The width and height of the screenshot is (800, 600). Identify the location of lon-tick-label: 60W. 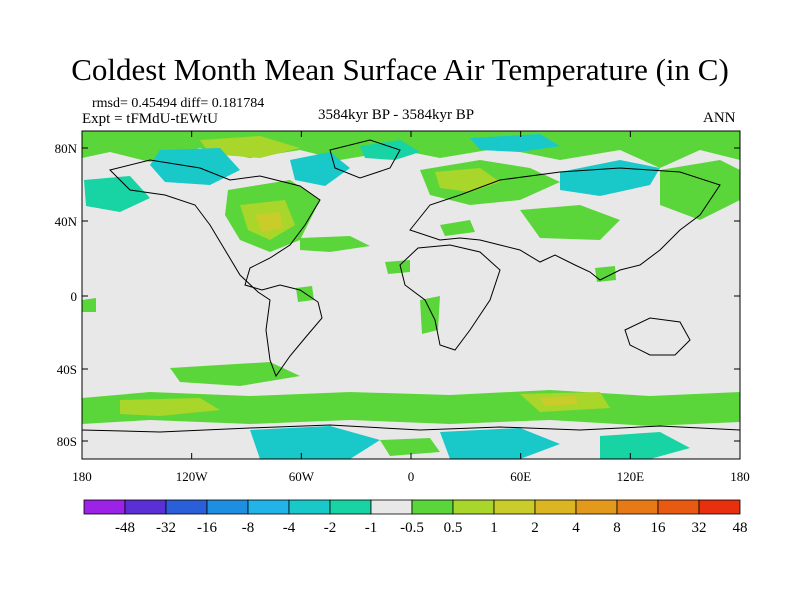
(302, 476).